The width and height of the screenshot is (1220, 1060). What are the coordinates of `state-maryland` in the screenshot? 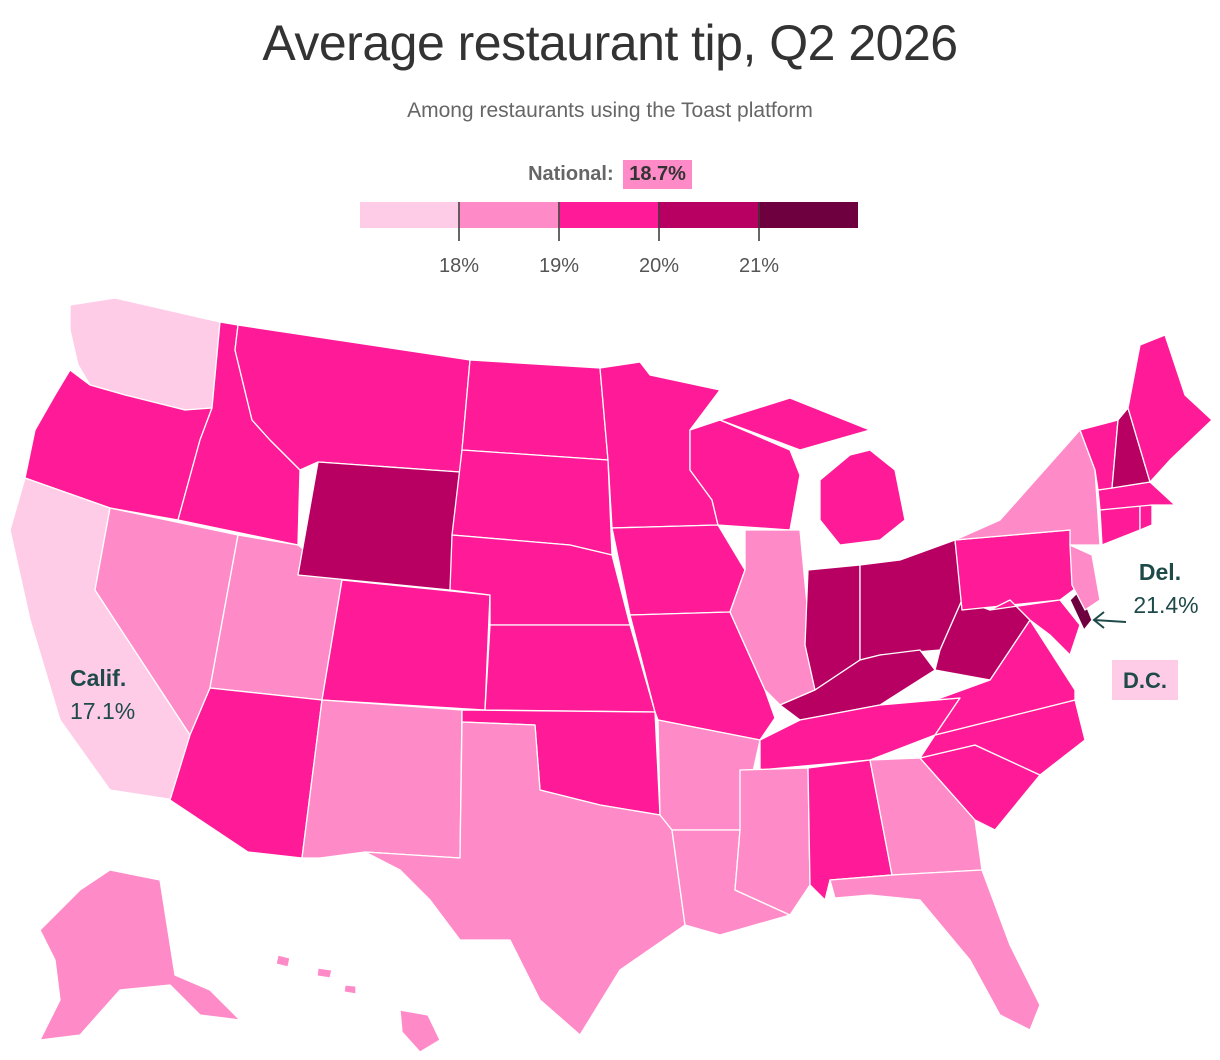 It's located at (1035, 627).